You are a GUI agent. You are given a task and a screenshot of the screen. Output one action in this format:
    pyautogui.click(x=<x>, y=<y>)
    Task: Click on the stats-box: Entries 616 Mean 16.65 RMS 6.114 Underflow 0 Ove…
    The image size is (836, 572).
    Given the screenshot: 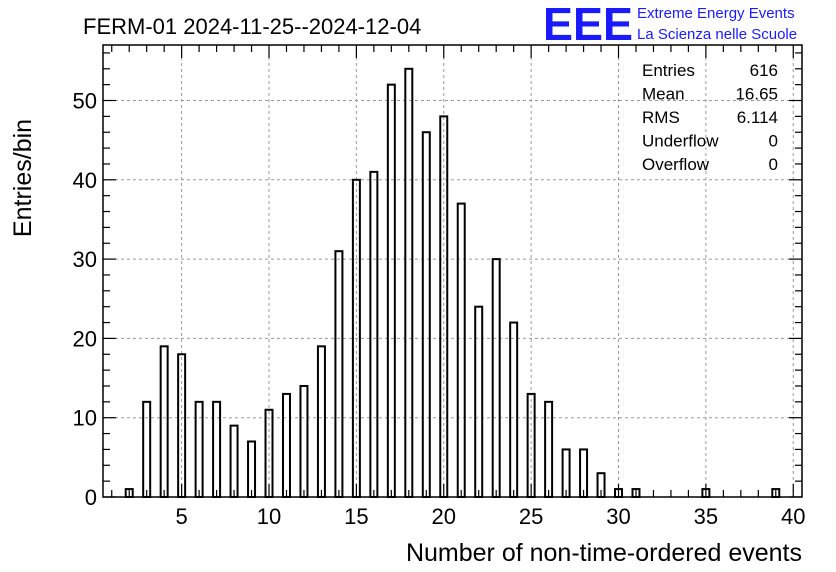 What is the action you would take?
    pyautogui.click(x=710, y=117)
    